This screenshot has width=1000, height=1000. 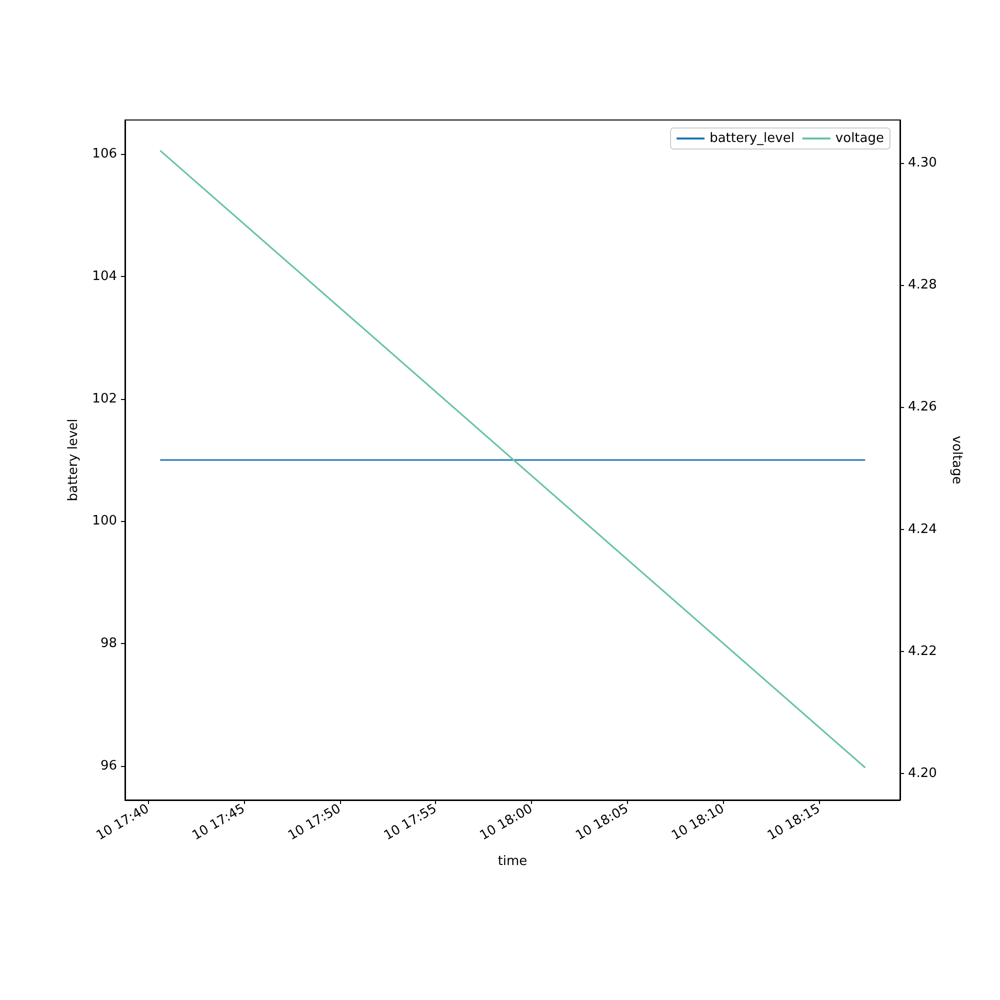 I want to click on y2-tick-label: 4.24, so click(x=922, y=529).